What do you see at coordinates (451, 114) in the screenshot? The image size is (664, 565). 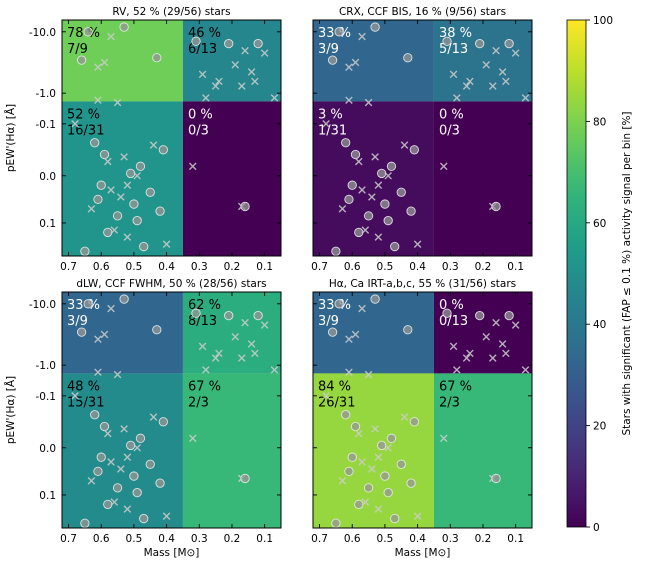 I see `cell-percent-label: 0 %` at bounding box center [451, 114].